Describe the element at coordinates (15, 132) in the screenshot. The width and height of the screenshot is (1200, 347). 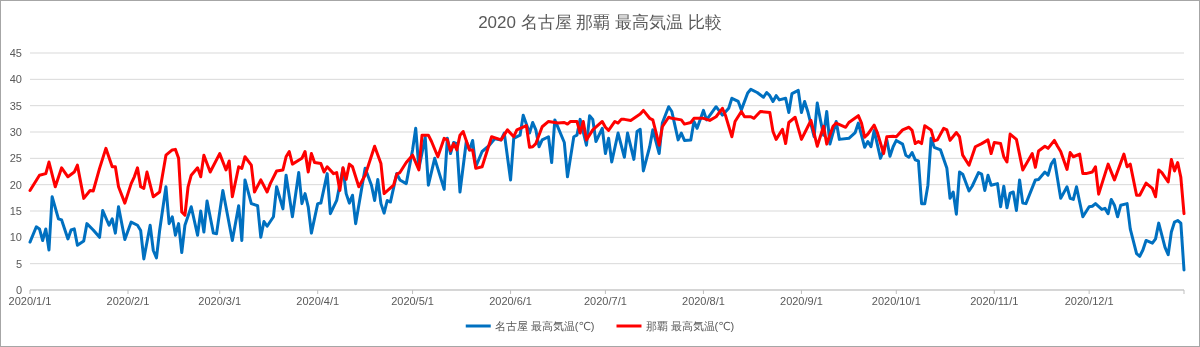
I see `y-tick-label: 30` at that location.